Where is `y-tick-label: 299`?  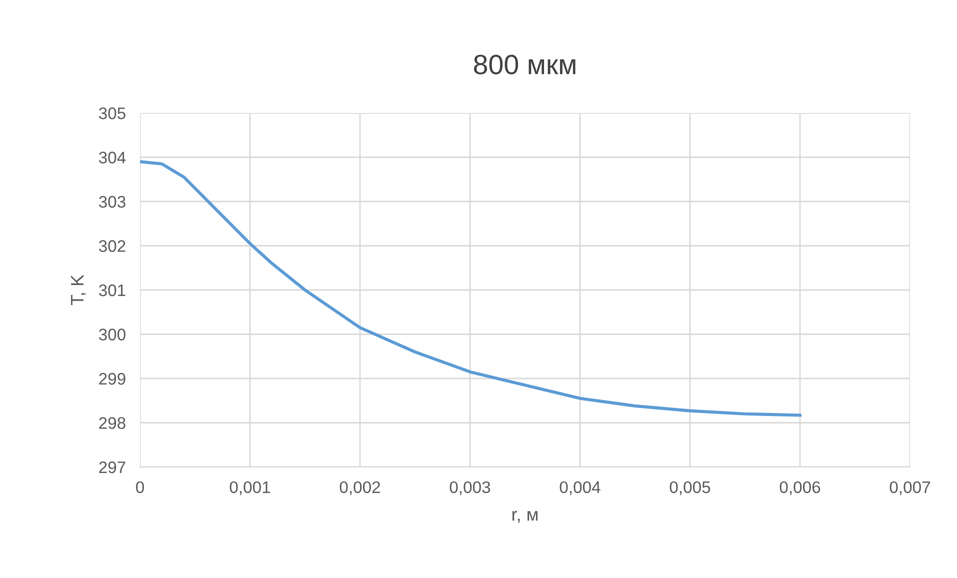
y-tick-label: 299 is located at coordinates (112, 378).